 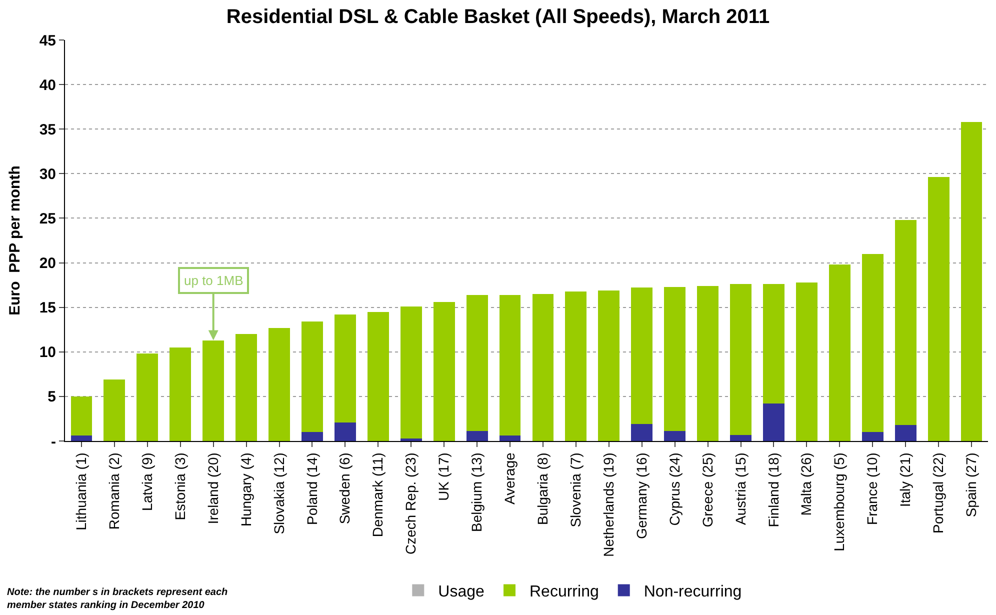 What do you see at coordinates (47, 353) in the screenshot?
I see `y-tick-label: 10` at bounding box center [47, 353].